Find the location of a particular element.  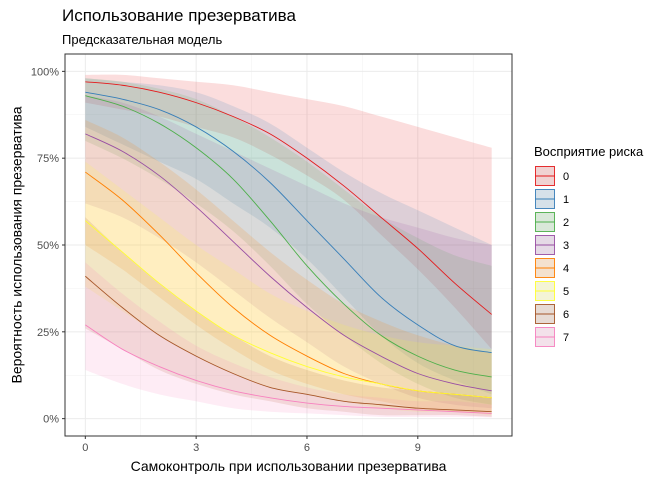

legend-label: 4 is located at coordinates (566, 269).